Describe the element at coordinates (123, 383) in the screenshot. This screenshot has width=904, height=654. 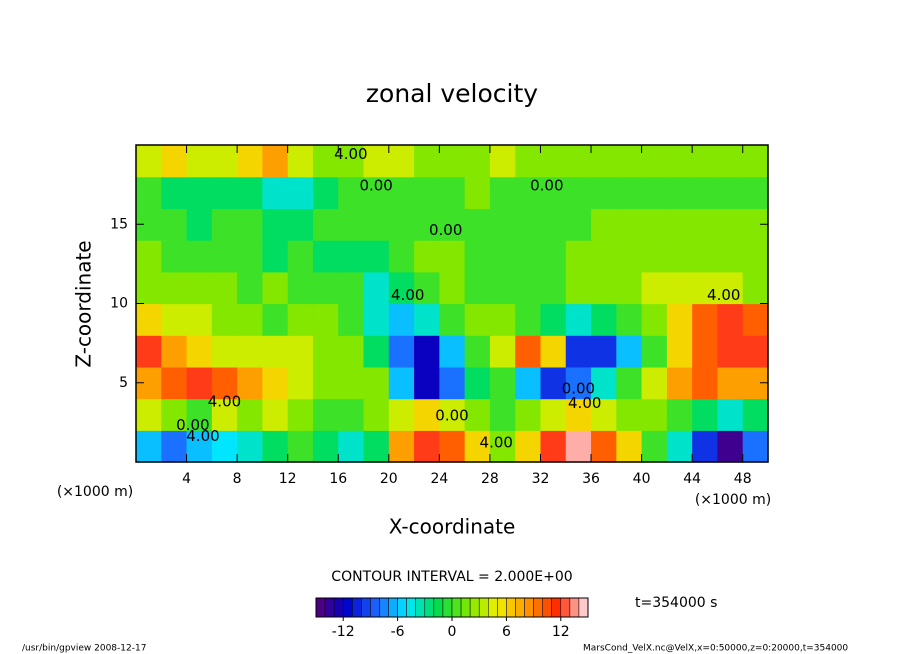
I see `y-tick-label: 5` at that location.